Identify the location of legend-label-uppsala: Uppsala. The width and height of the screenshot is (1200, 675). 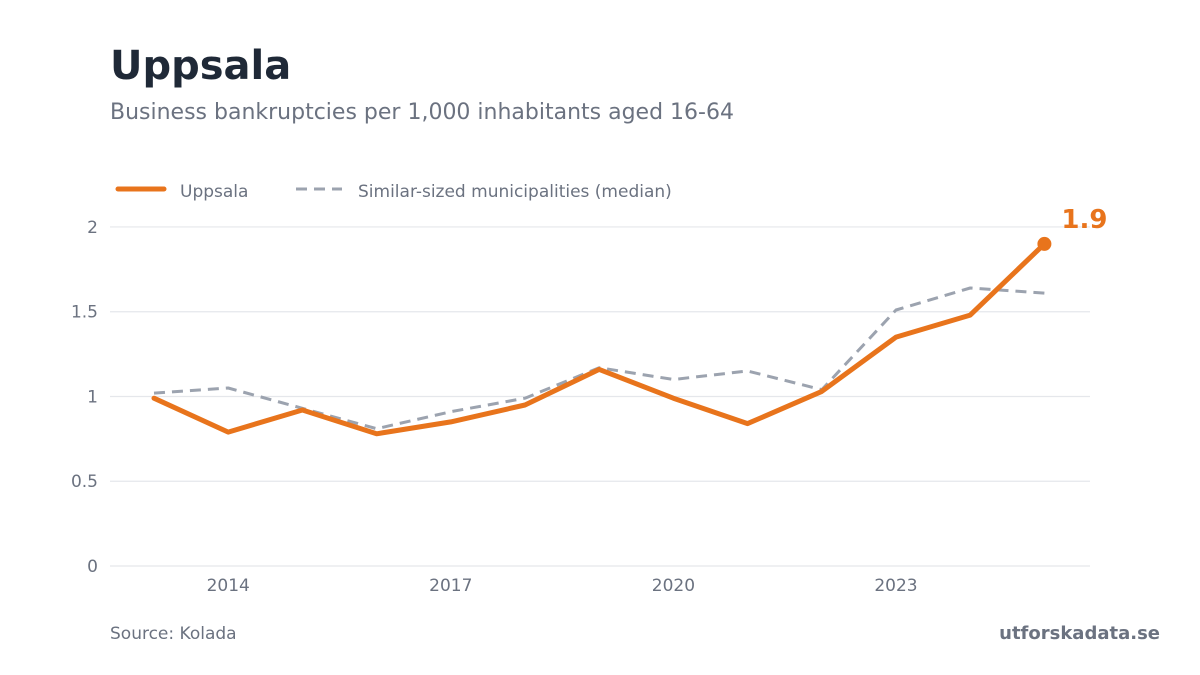
(214, 192).